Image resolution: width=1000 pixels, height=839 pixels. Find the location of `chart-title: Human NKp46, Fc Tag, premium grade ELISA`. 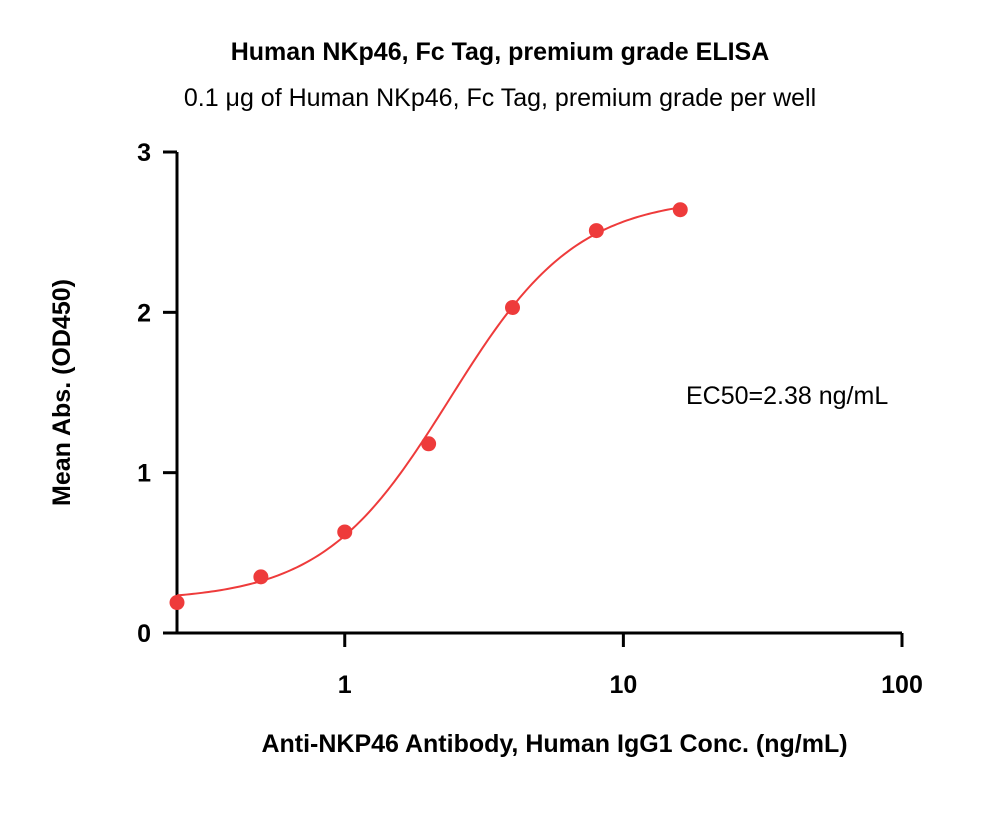

chart-title: Human NKp46, Fc Tag, premium grade ELISA is located at coordinates (500, 52).